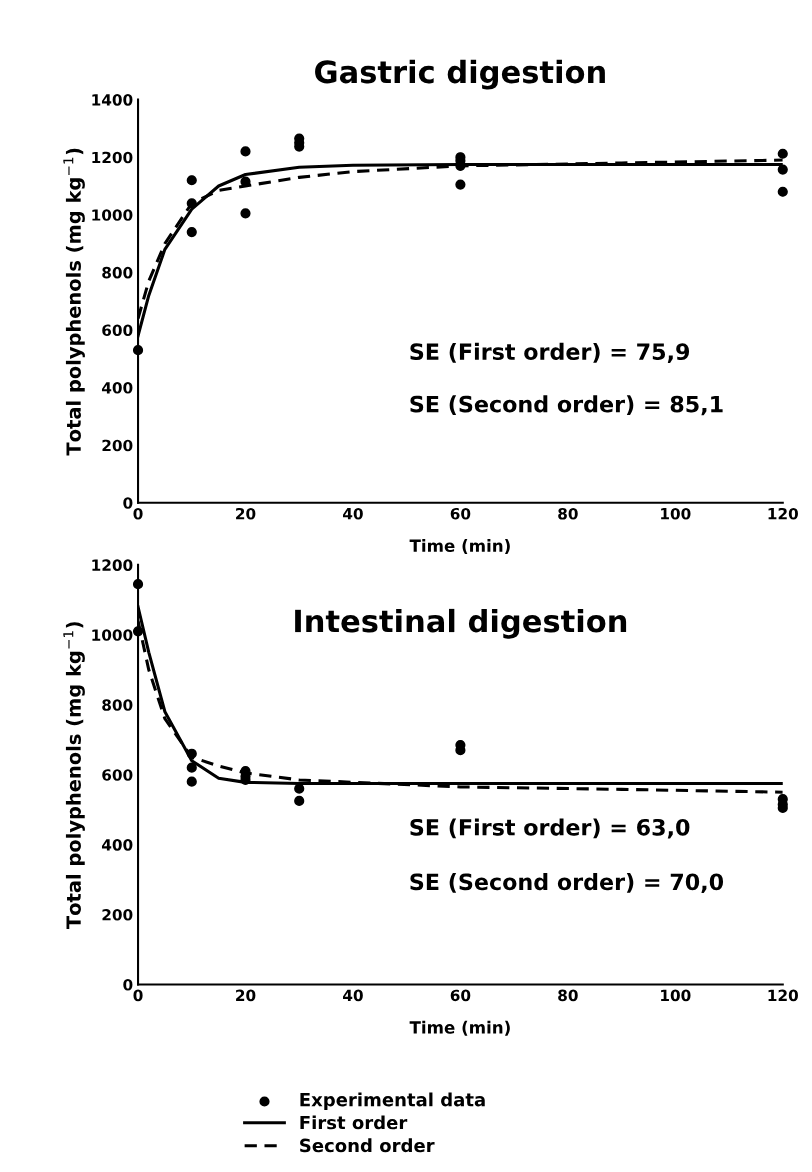 This screenshot has height=1172, width=812. What do you see at coordinates (567, 883) in the screenshot?
I see `annotation: SE (Second order) = 70,0` at bounding box center [567, 883].